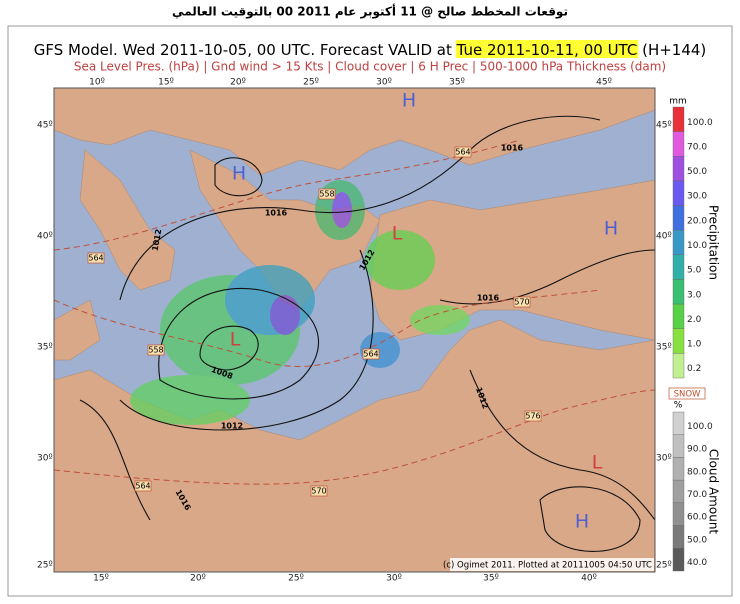 The height and width of the screenshot is (604, 740). Describe the element at coordinates (697, 221) in the screenshot. I see `precip-label: 20.0` at that location.